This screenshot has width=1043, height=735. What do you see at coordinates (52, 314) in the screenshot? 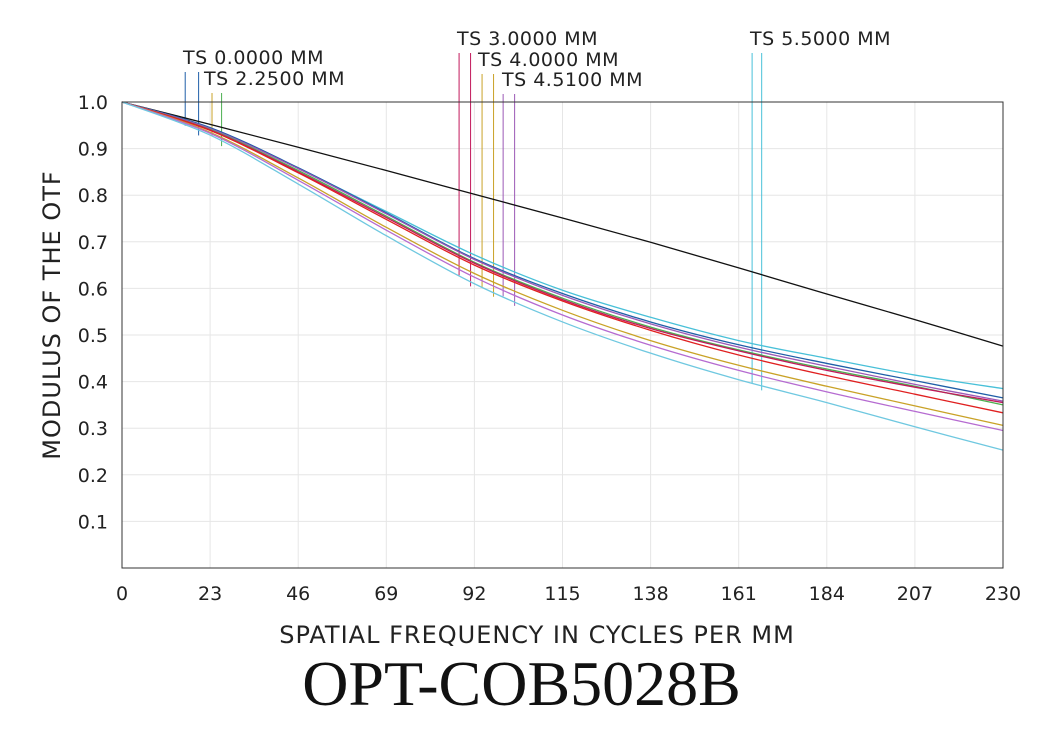
I see `y-axis-title: MODULUS OF THE OTF` at bounding box center [52, 314].